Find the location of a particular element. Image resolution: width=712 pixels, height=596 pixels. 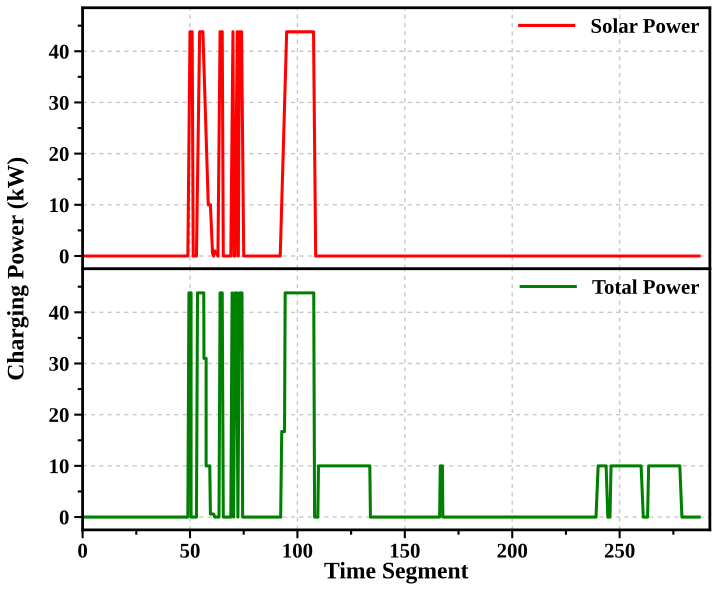

y-axis-title: Charging Power (kW) is located at coordinates (18, 269).